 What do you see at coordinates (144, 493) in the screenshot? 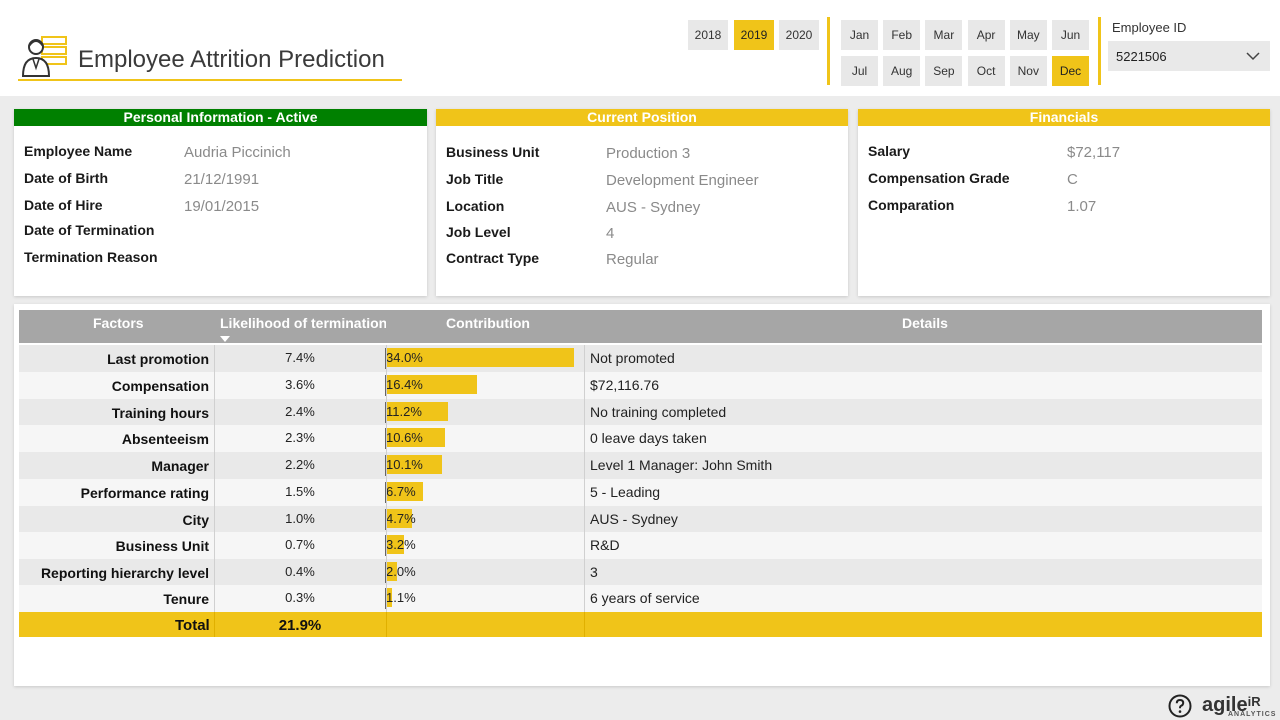
I see `factor-name: Performance rating` at bounding box center [144, 493].